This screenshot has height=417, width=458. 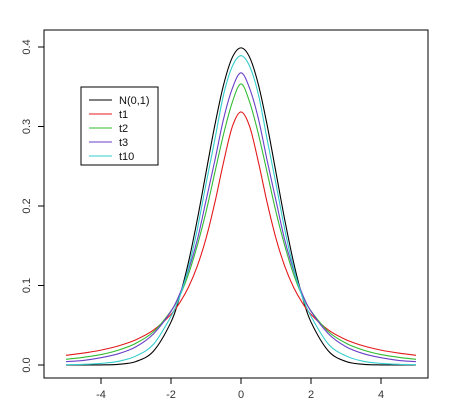 I want to click on legend-label-t2: t2, so click(x=123, y=129).